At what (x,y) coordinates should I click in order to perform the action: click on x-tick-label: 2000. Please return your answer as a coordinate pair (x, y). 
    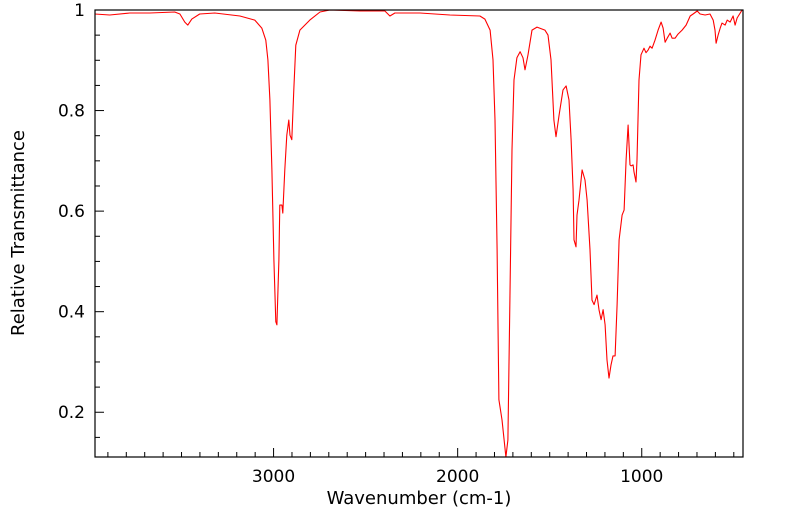
    Looking at the image, I should click on (457, 477).